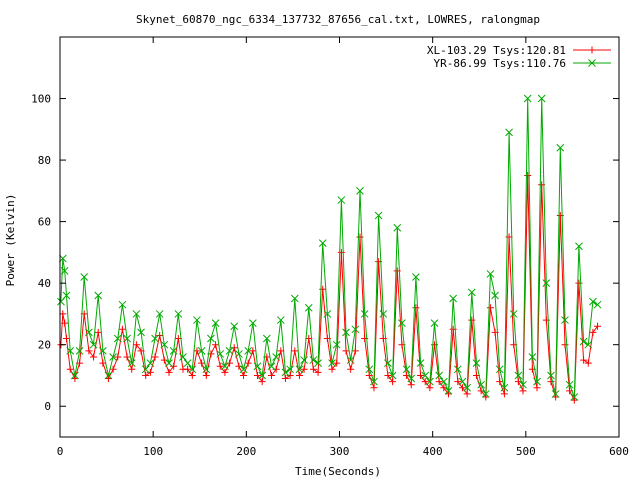  I want to click on x-tick-label: 200, so click(246, 451).